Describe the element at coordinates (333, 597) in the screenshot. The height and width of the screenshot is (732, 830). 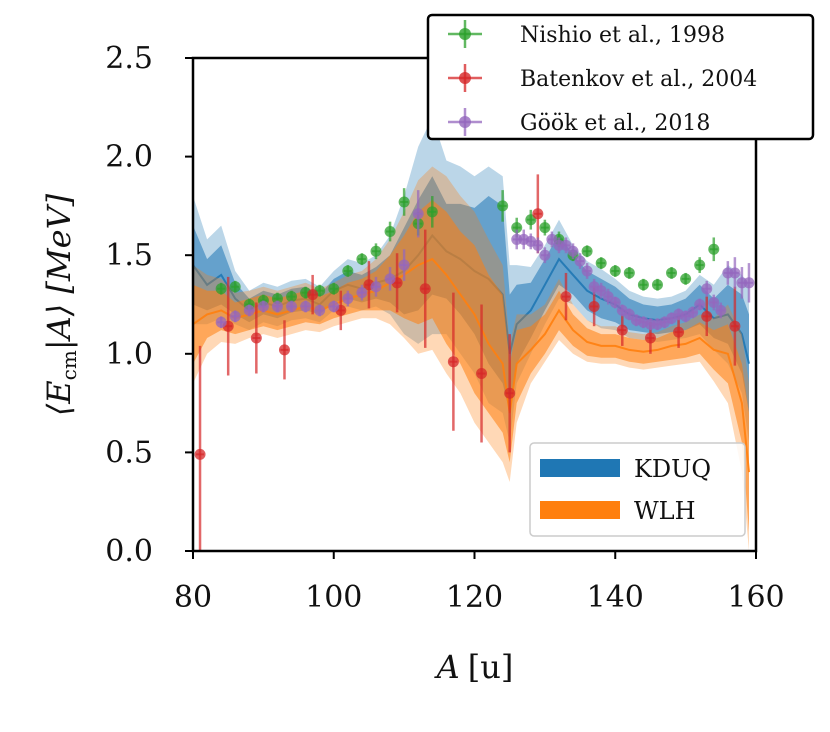
I see `x-tick-label: 100` at that location.